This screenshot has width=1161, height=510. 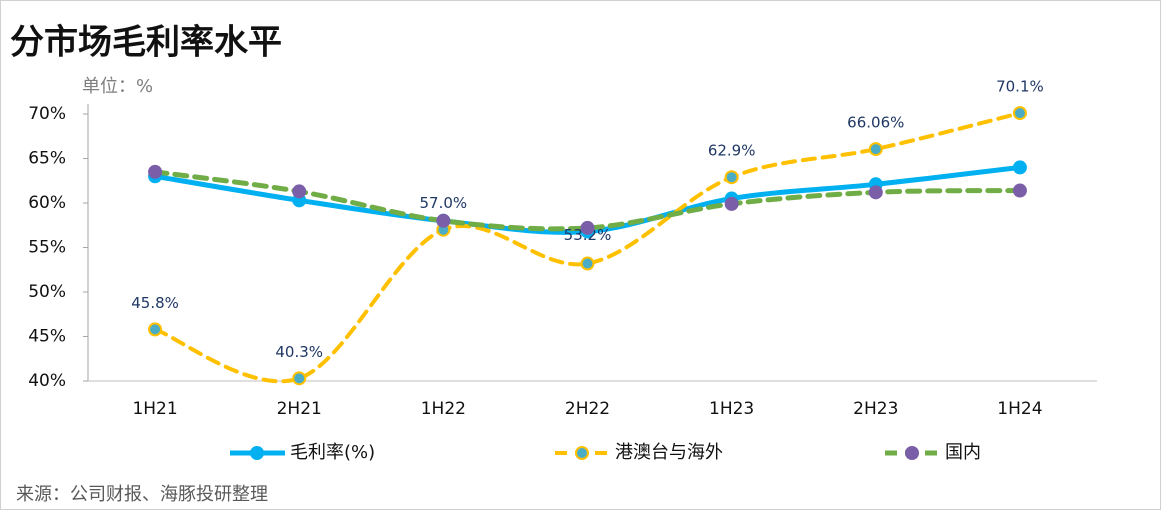 I want to click on legend-label: 国内, so click(x=963, y=452).